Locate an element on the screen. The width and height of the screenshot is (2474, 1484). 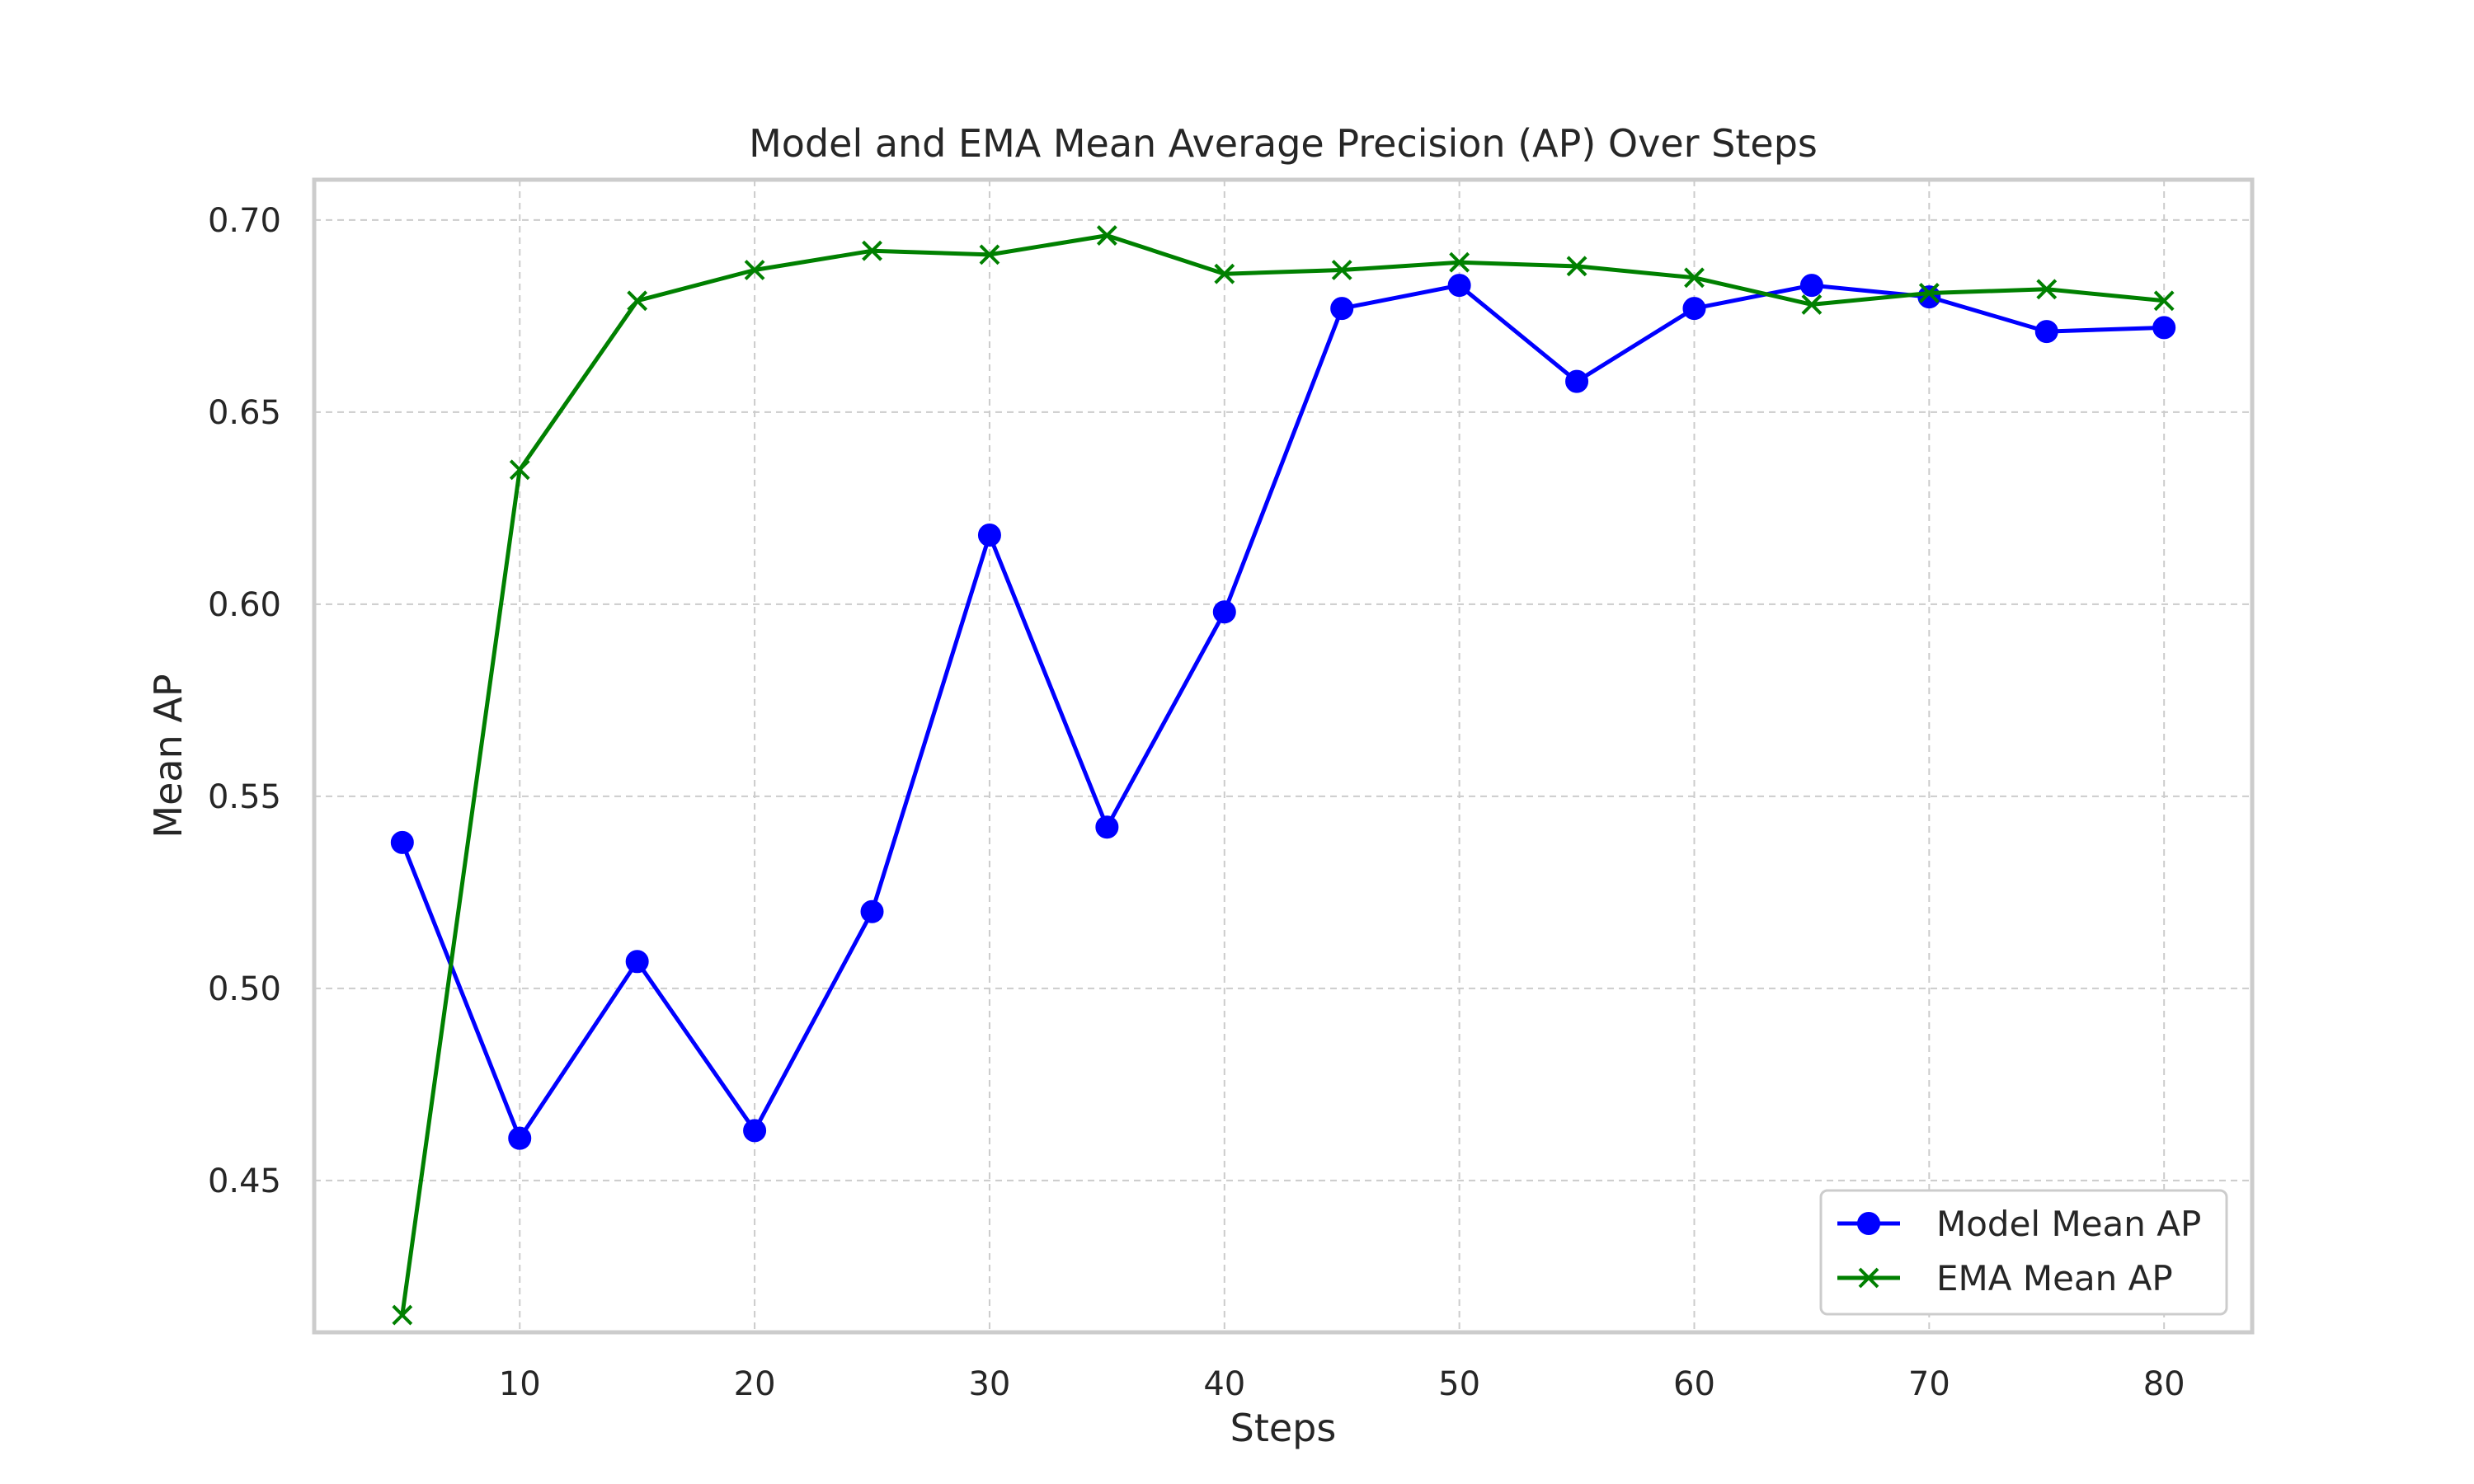
x-tick-label: 10 is located at coordinates (520, 1384).